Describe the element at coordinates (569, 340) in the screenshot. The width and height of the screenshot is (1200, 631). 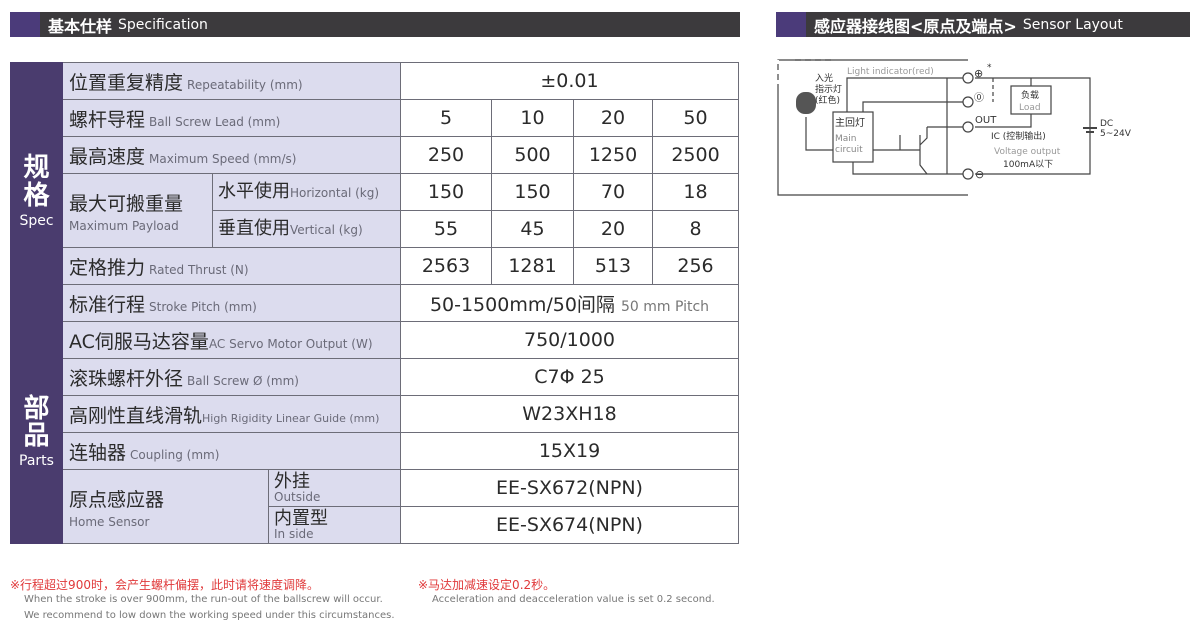
I see `value-motor: 750/1000` at that location.